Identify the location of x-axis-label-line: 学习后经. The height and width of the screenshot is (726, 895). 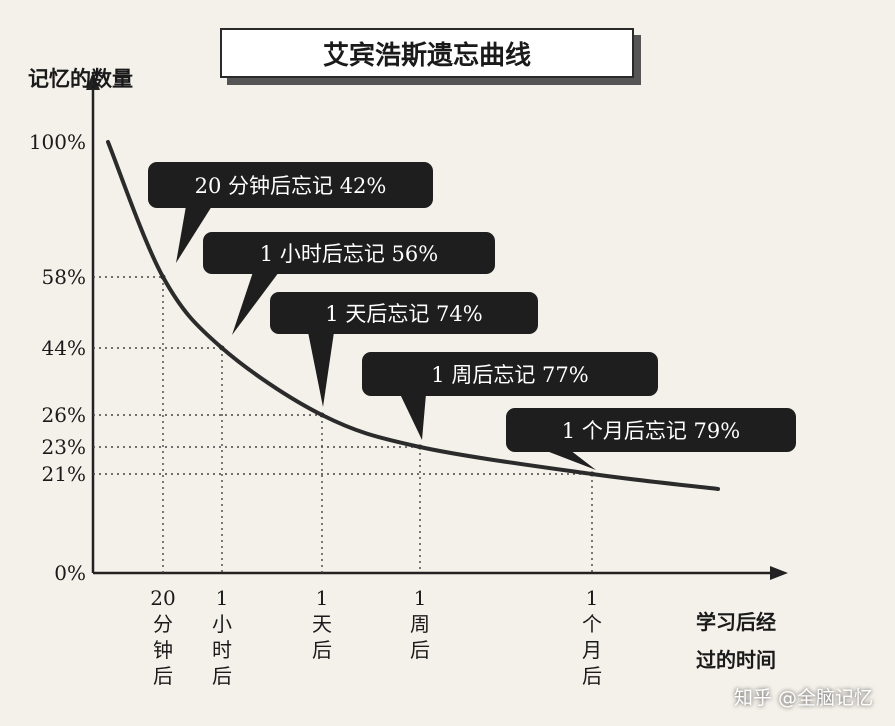
(736, 622).